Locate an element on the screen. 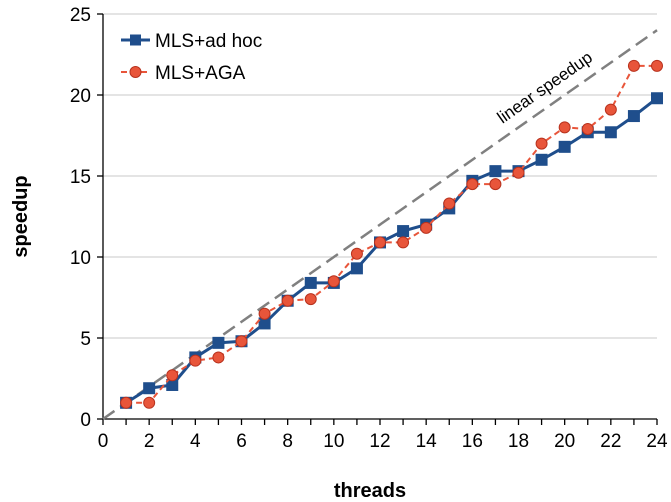 This screenshot has width=671, height=502. x-tick-label: 20 is located at coordinates (564, 441).